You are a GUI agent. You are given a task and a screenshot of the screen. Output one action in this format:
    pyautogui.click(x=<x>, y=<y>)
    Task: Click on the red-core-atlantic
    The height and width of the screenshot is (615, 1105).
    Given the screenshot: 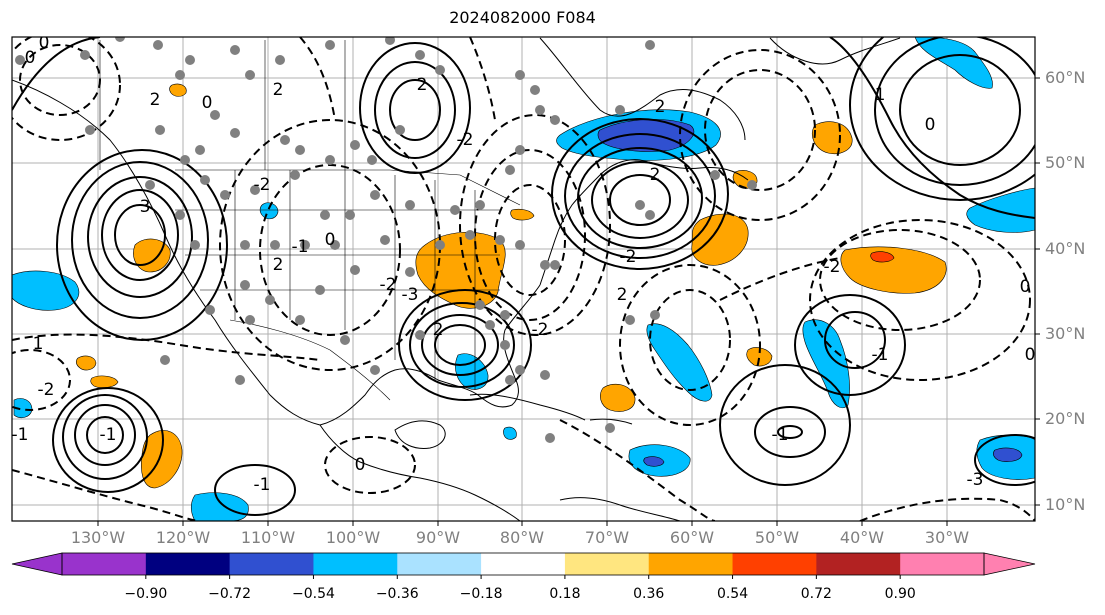 What is the action you would take?
    pyautogui.click(x=882, y=257)
    